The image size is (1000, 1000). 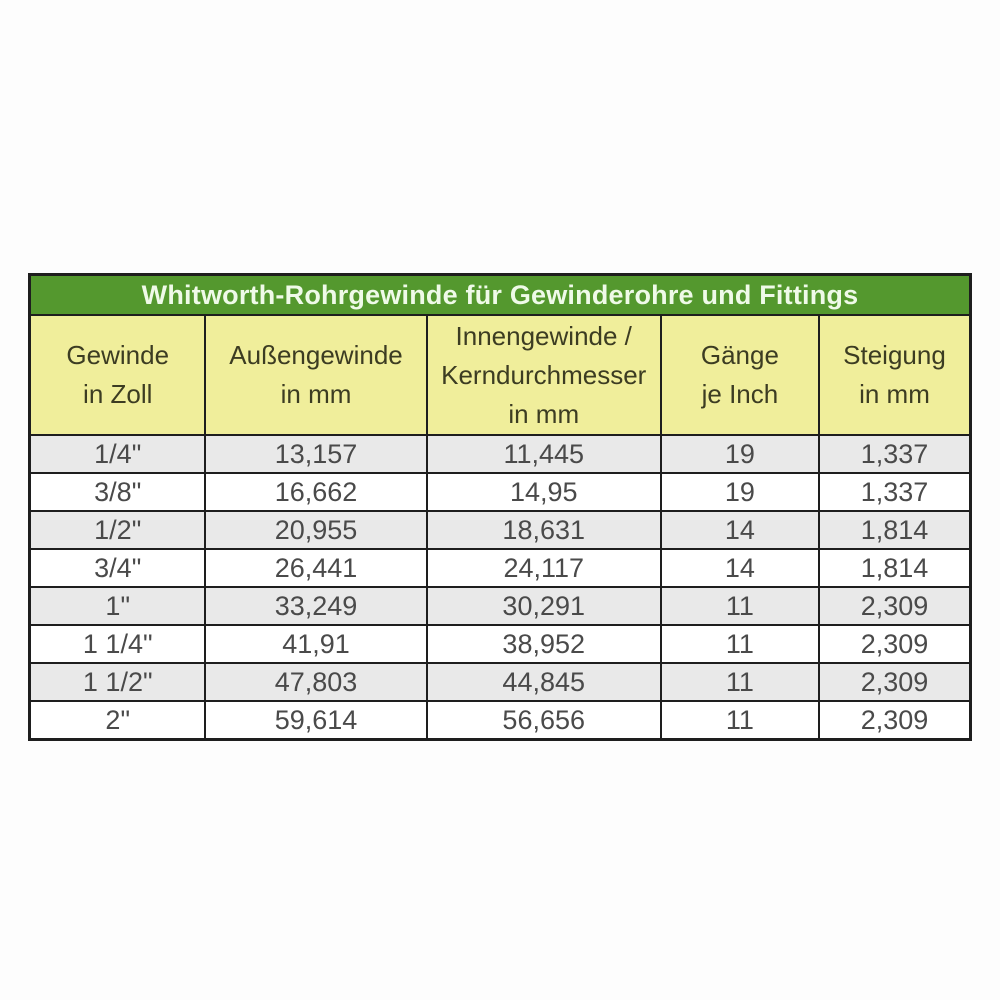 I want to click on table-cell: 24,117, so click(x=543, y=568).